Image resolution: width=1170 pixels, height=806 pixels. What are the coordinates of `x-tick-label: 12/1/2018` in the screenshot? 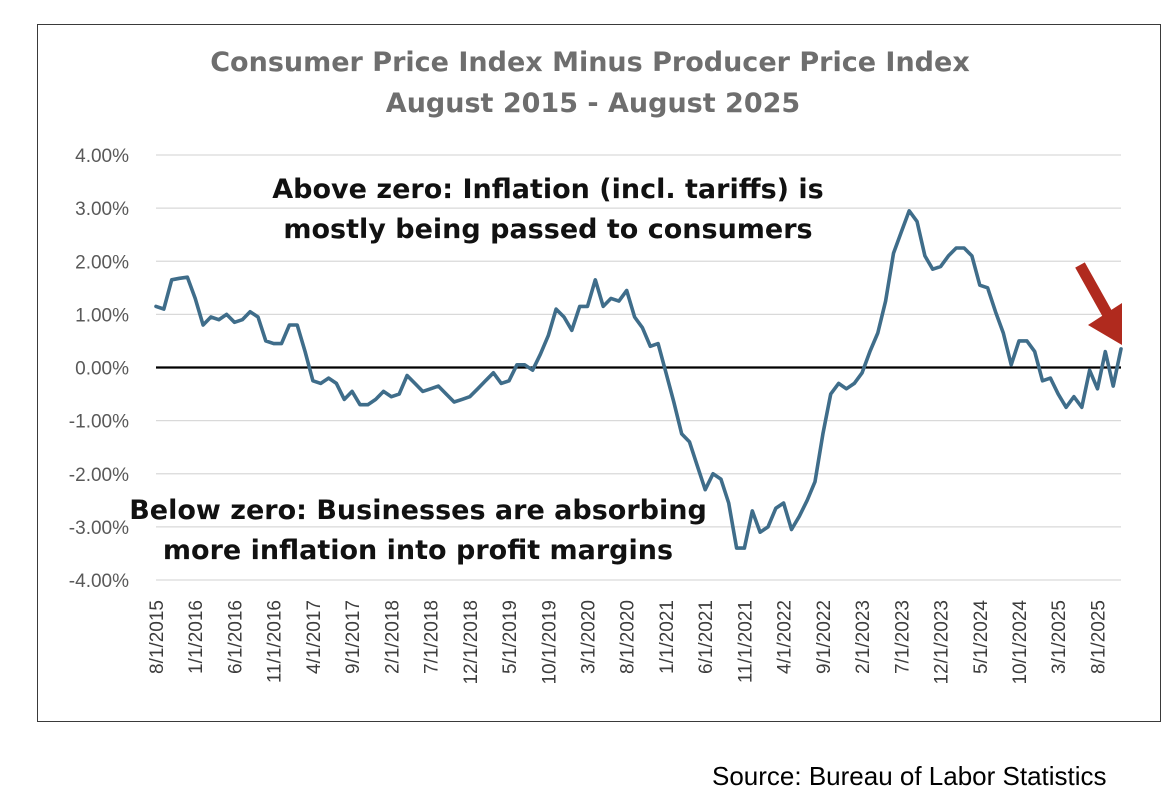 It's located at (471, 642).